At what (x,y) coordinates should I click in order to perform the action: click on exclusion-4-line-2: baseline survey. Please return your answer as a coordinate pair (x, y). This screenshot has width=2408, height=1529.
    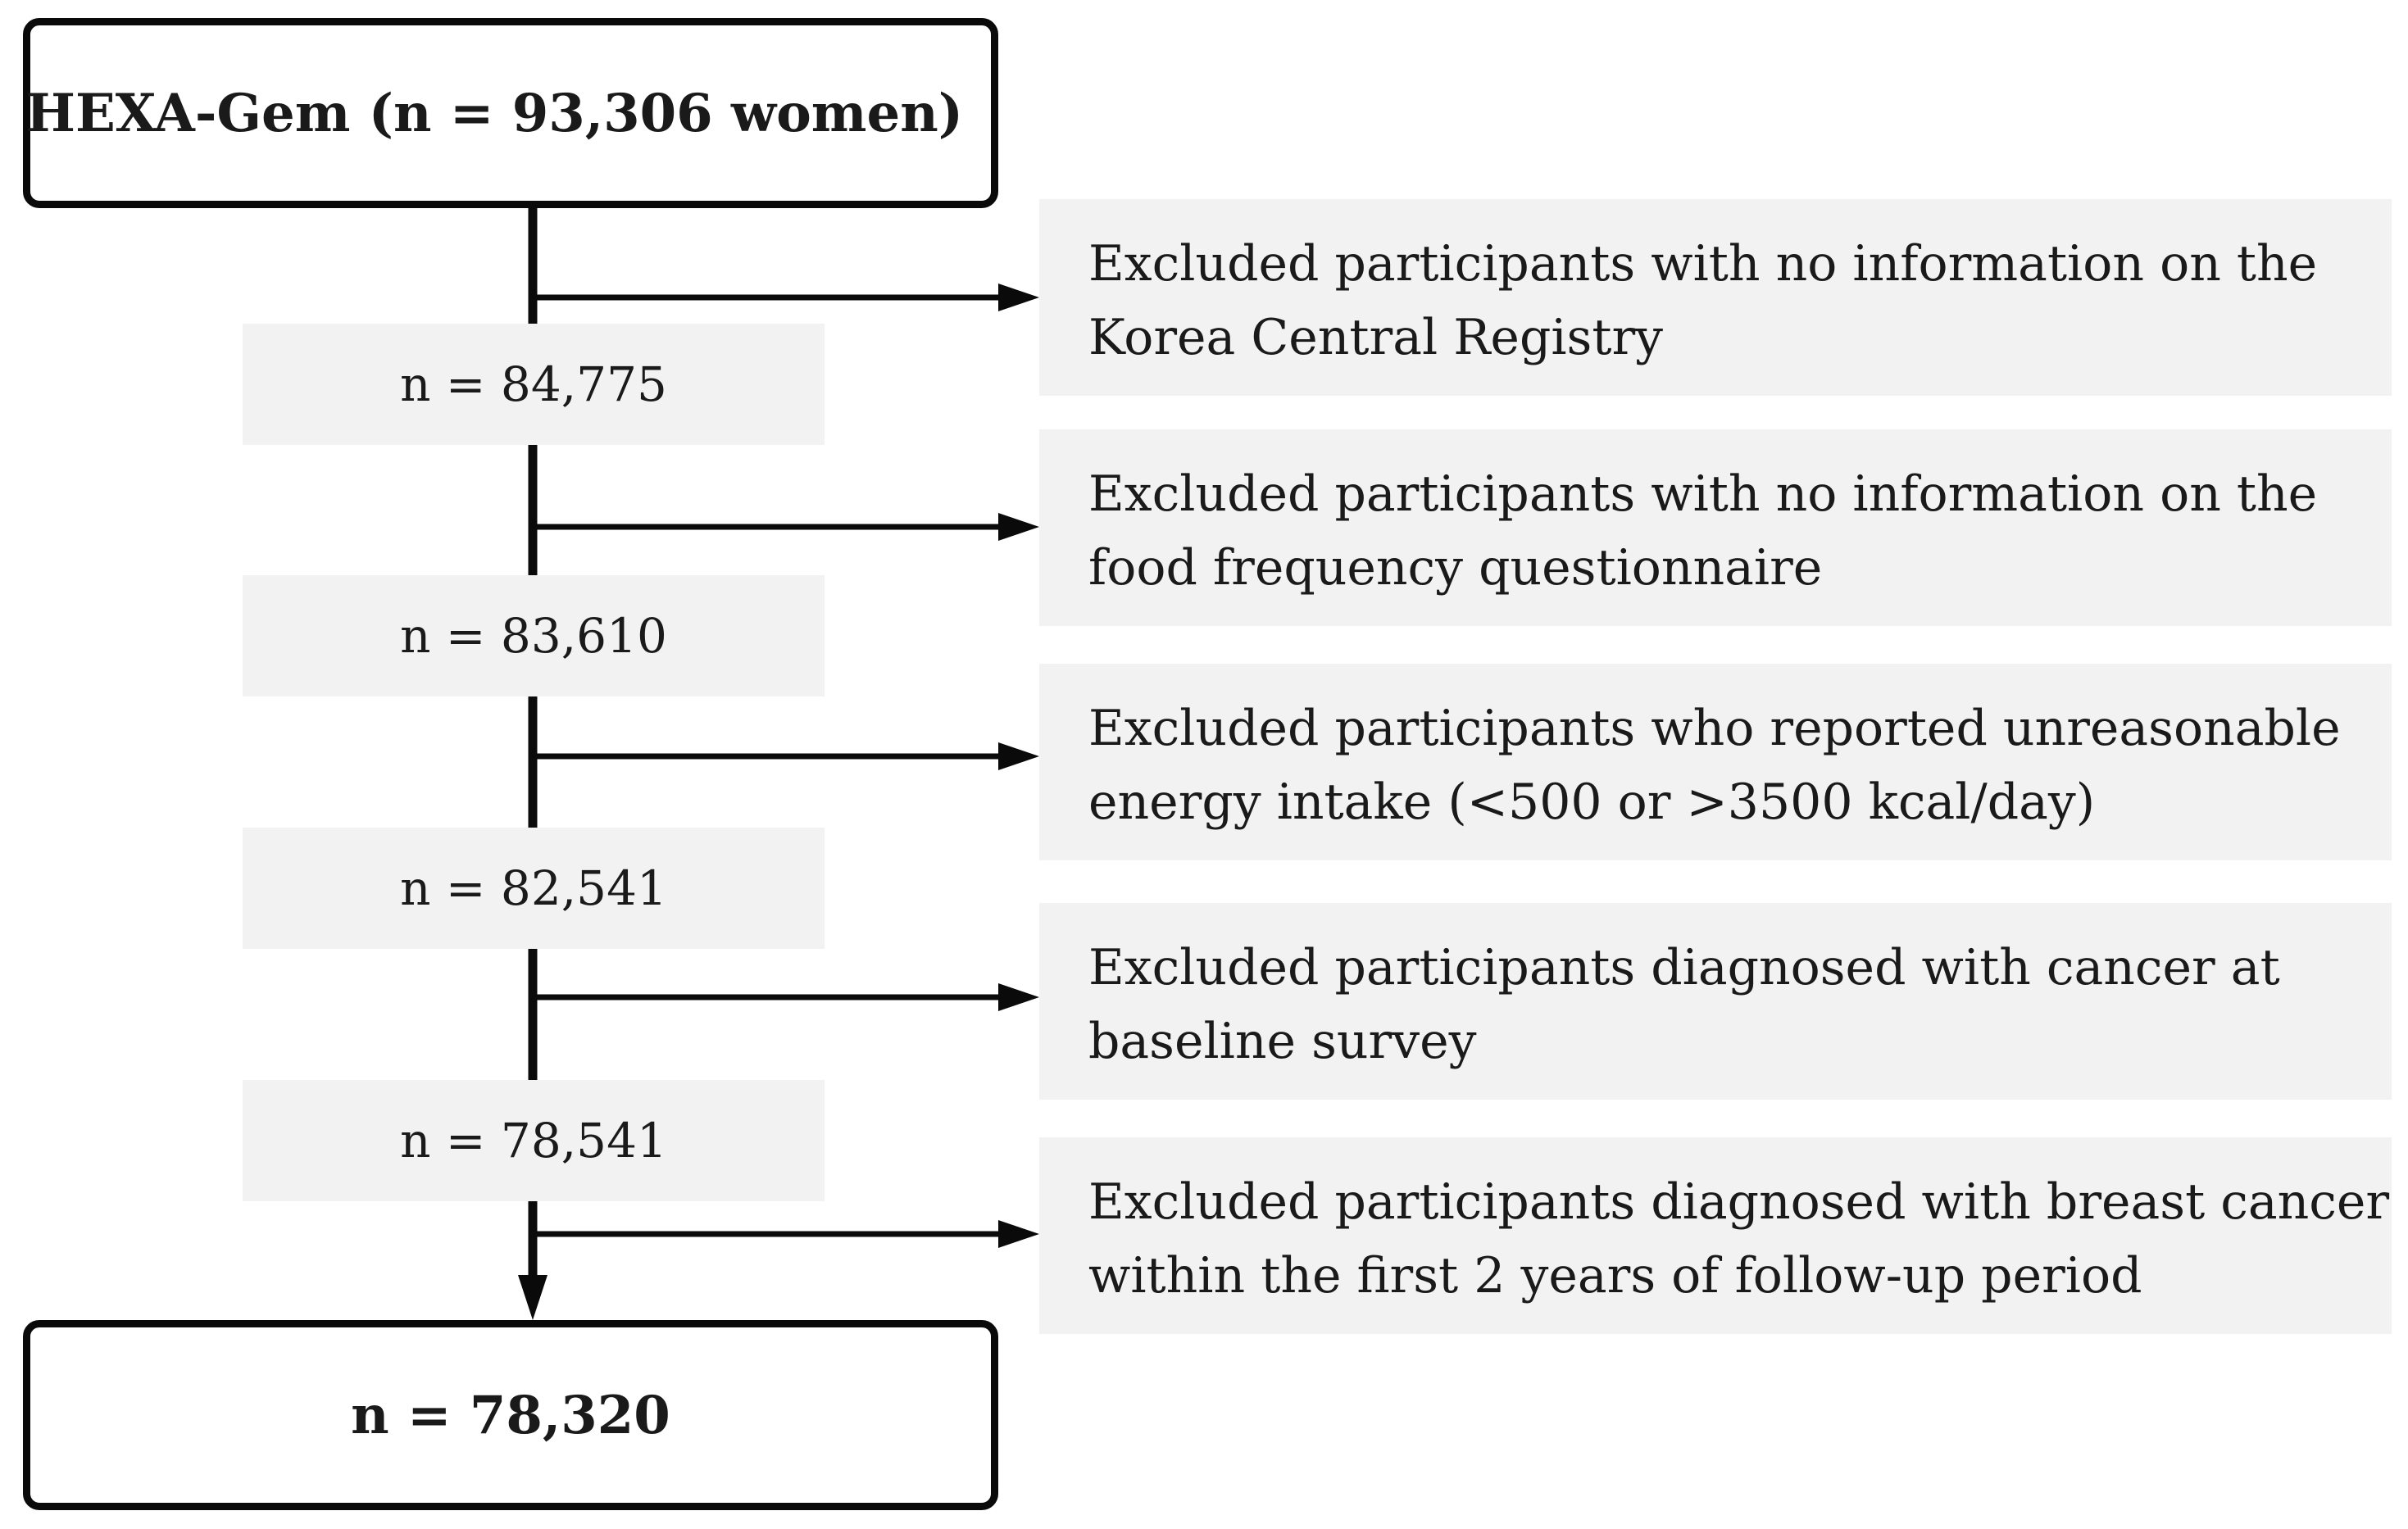
    Looking at the image, I should click on (1282, 1041).